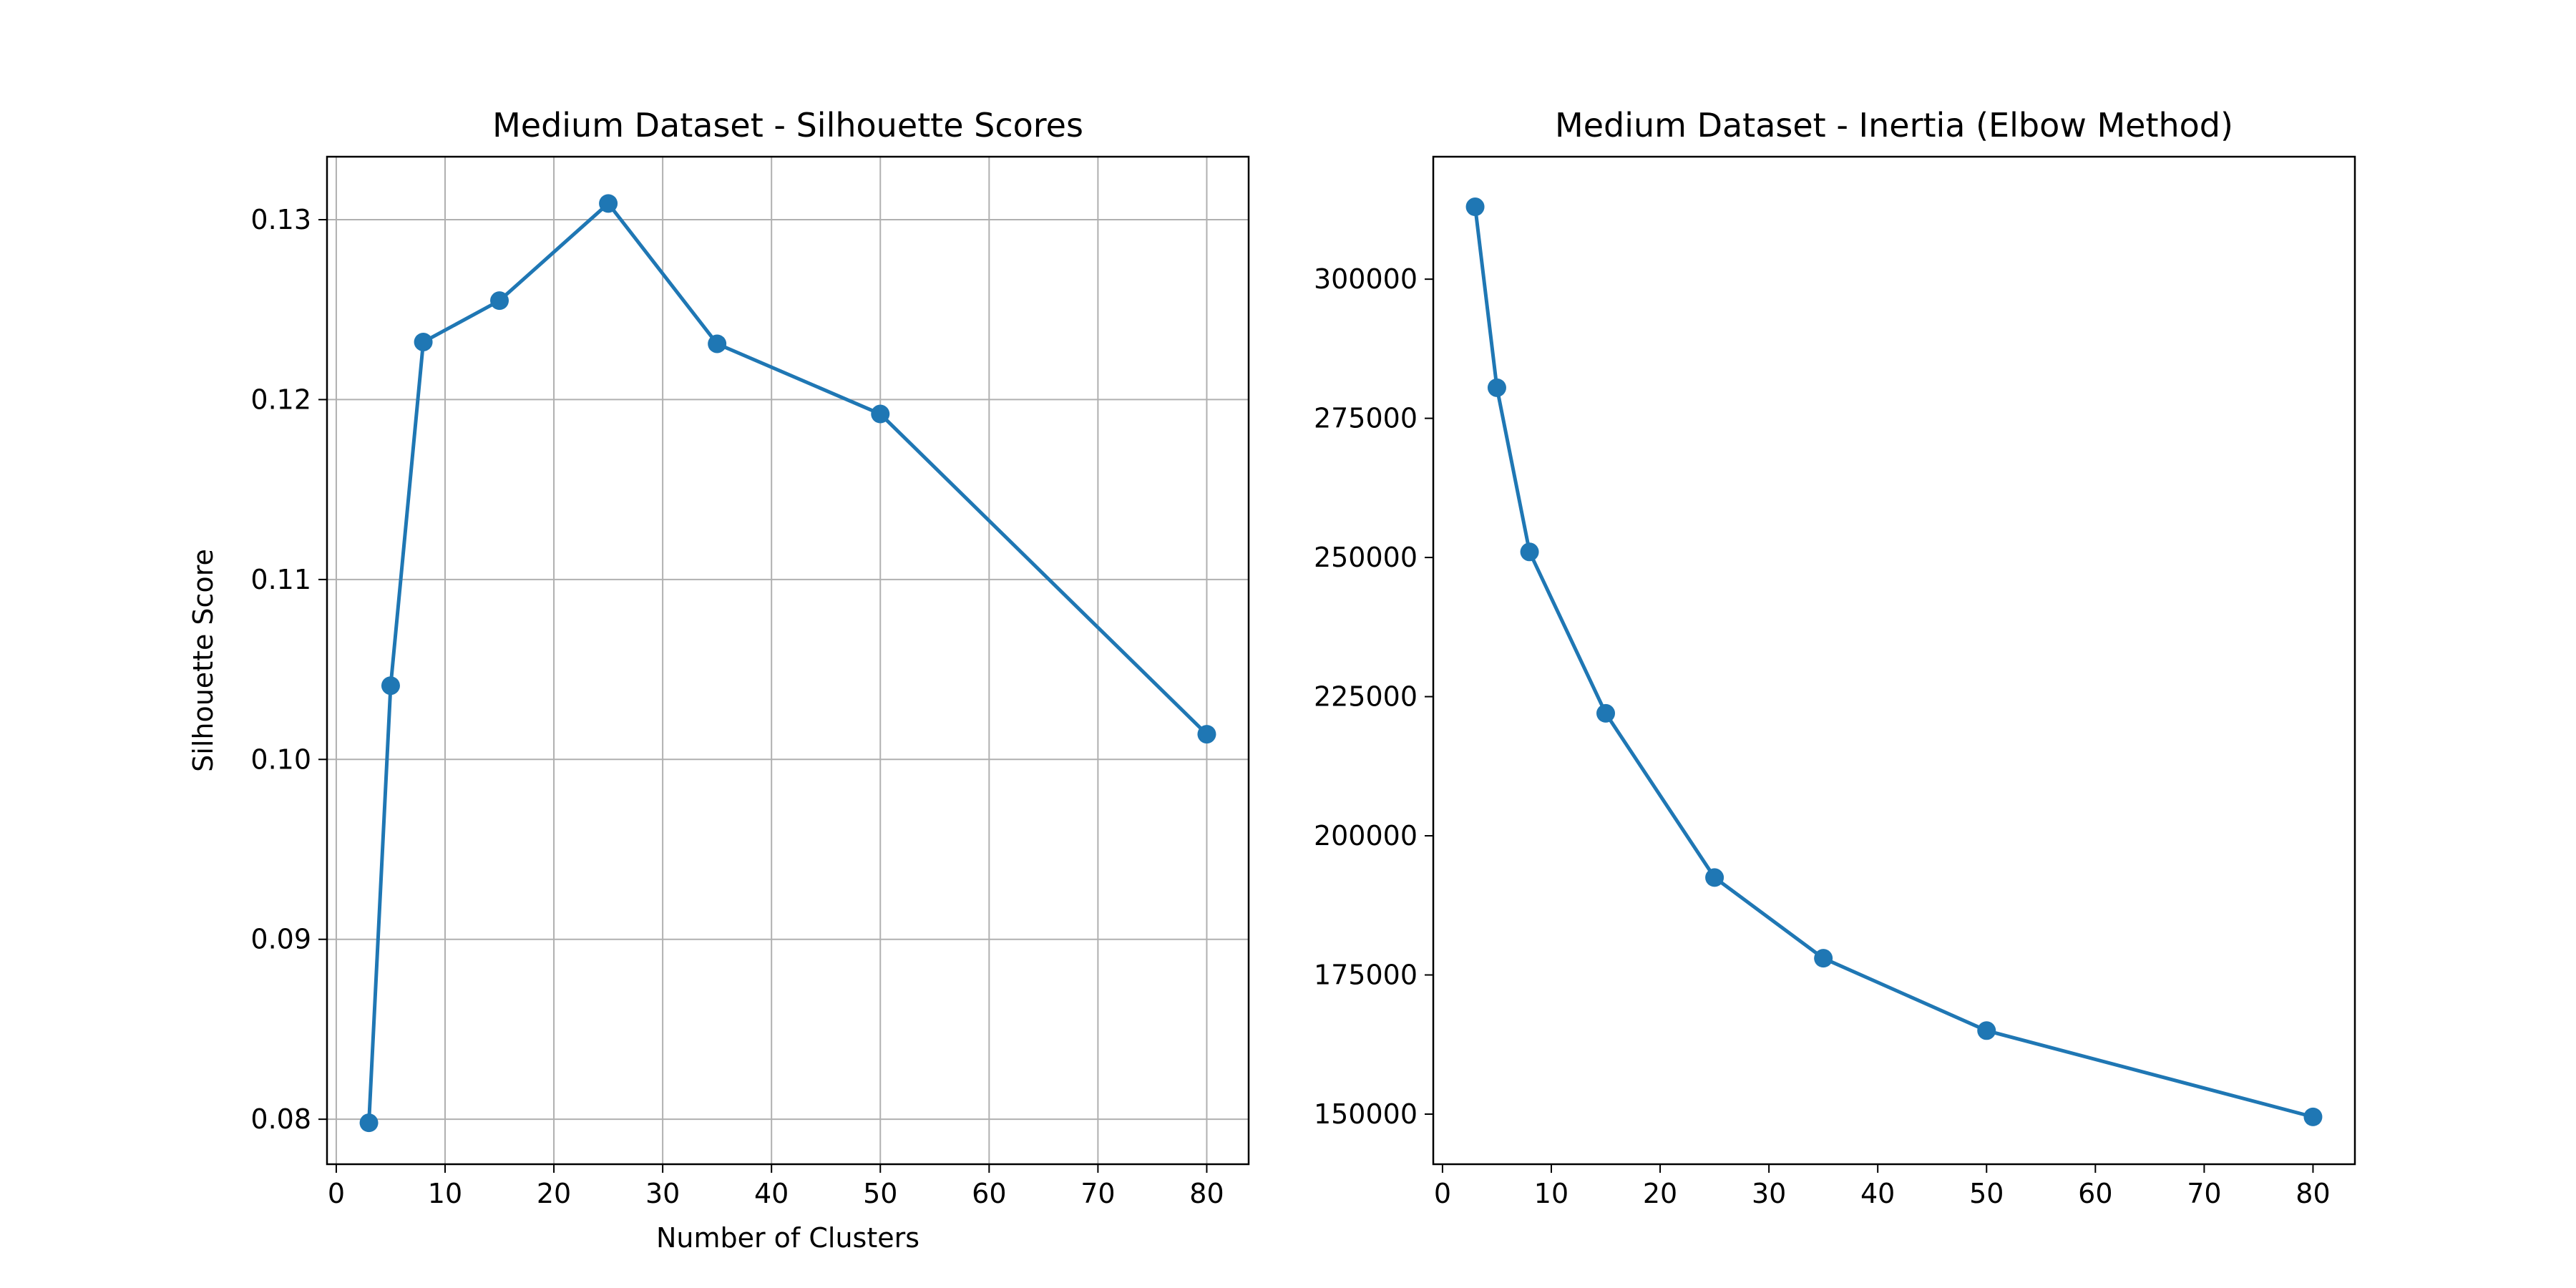 The width and height of the screenshot is (2576, 1288). I want to click on chart-title: Medium Dataset - Silhouette Scores, so click(788, 125).